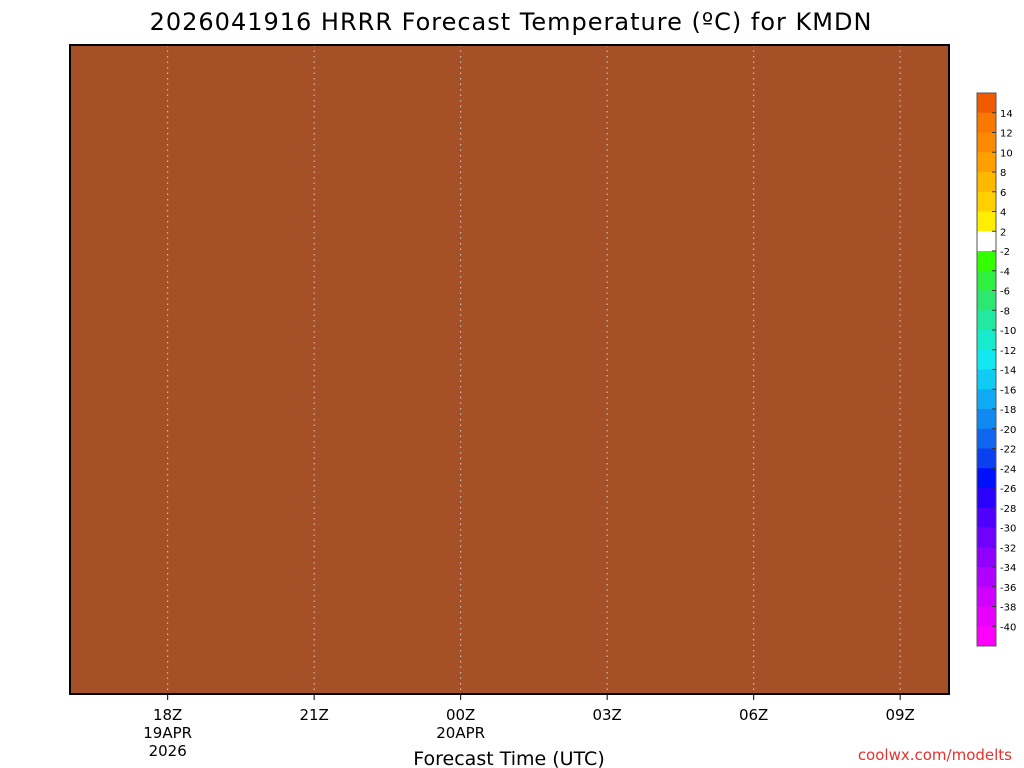 The image size is (1024, 768). What do you see at coordinates (1008, 469) in the screenshot?
I see `colorbar-label: -24` at bounding box center [1008, 469].